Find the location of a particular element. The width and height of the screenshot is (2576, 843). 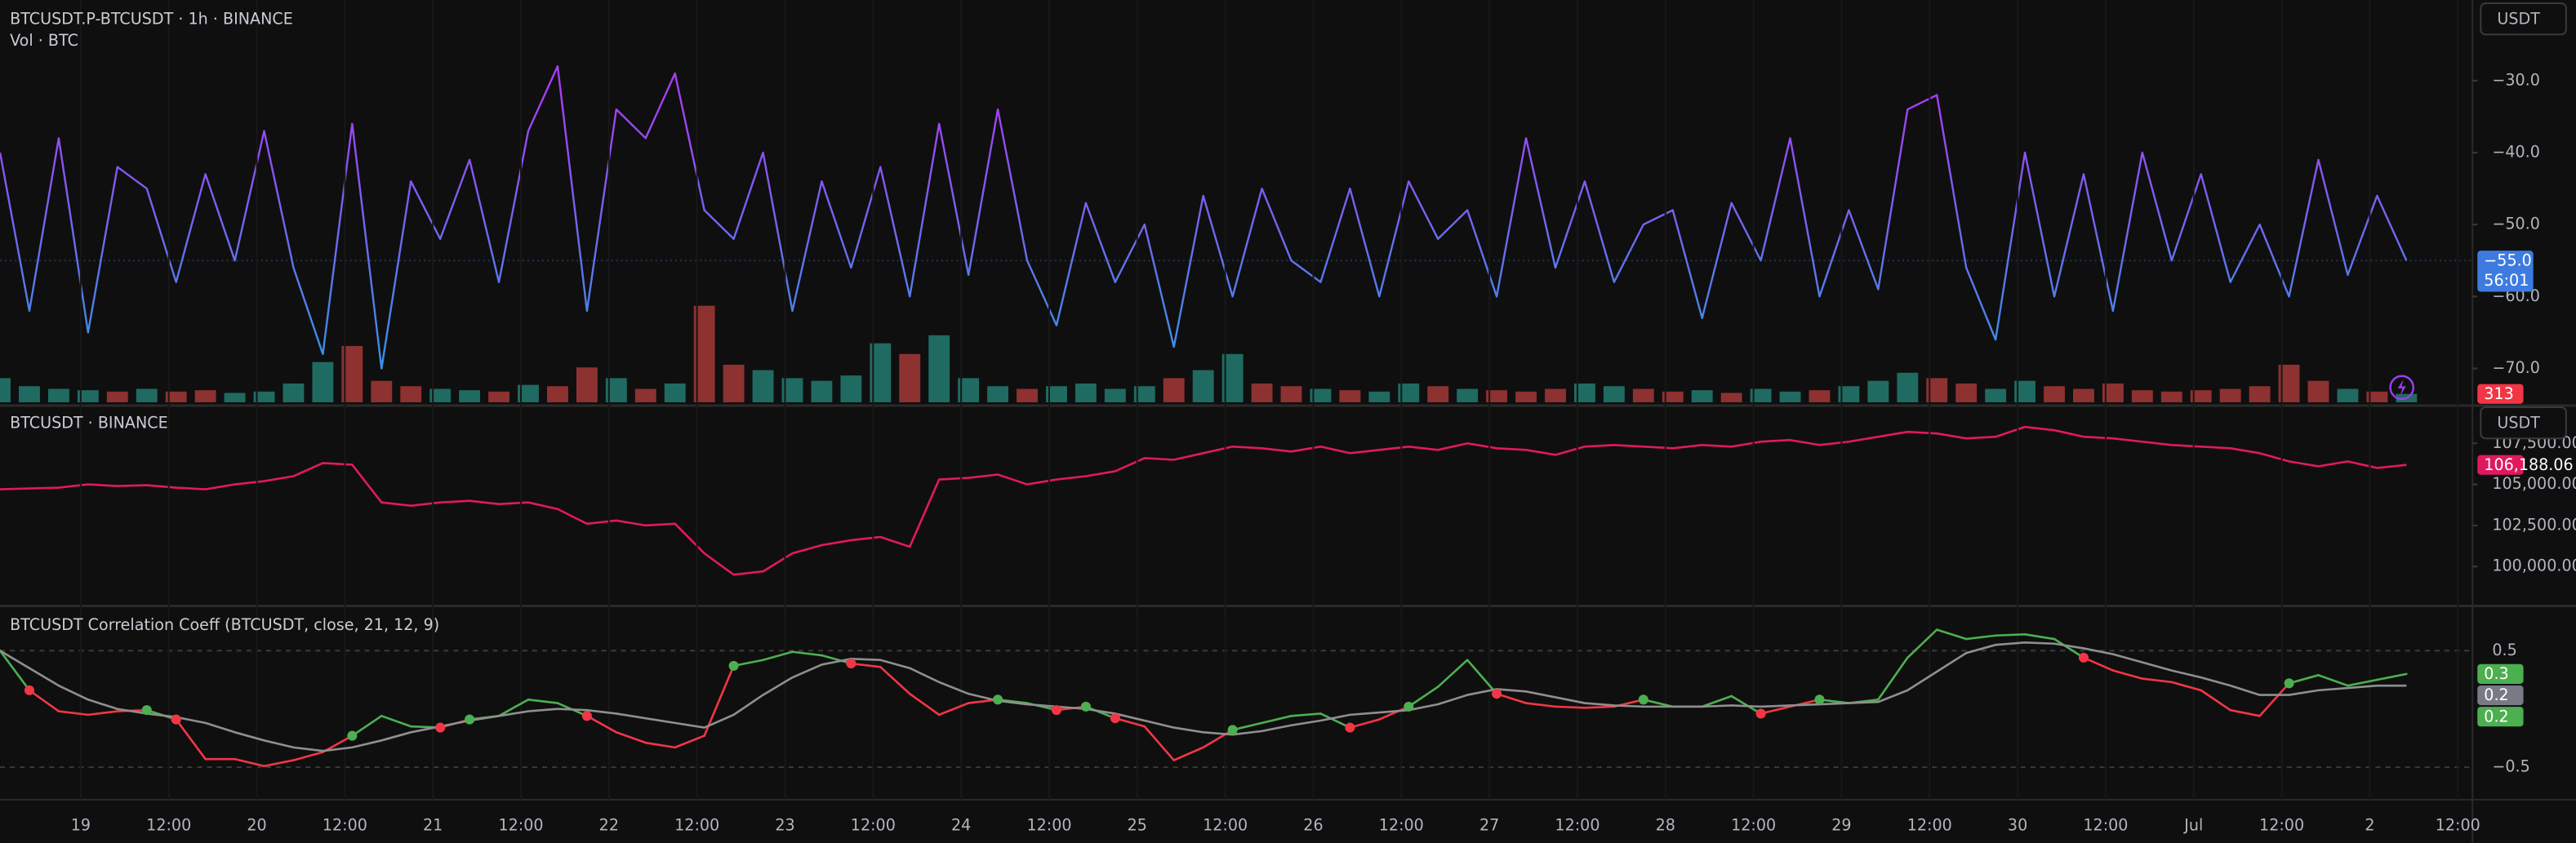

x-tick-label: 28 is located at coordinates (1665, 825).